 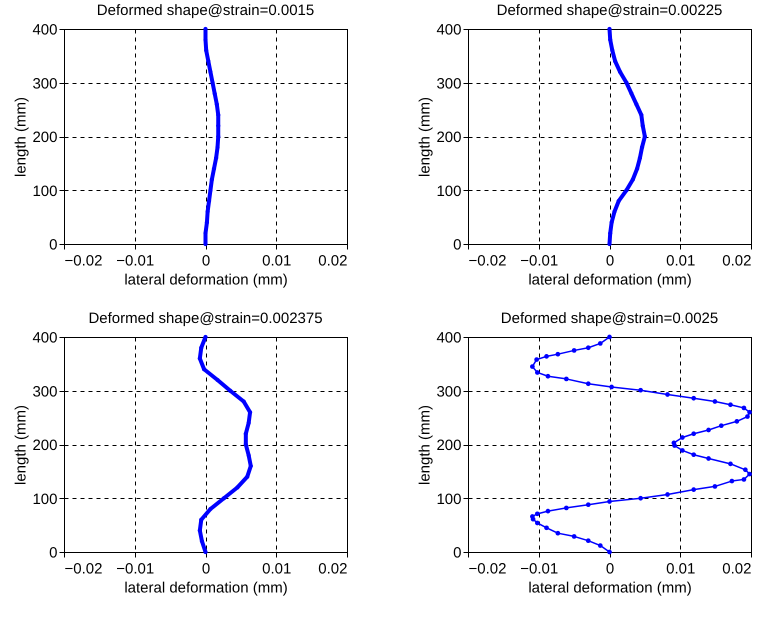 I want to click on chart-title: Deformed shape@strain=0.0015, so click(x=205, y=10).